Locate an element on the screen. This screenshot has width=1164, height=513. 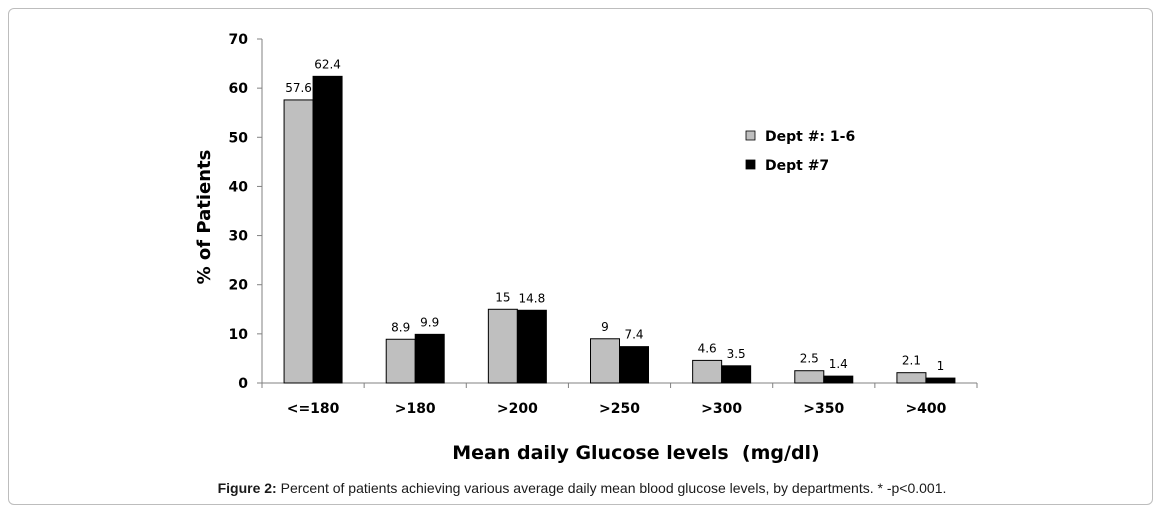
y-tick-label: 40 is located at coordinates (239, 187).